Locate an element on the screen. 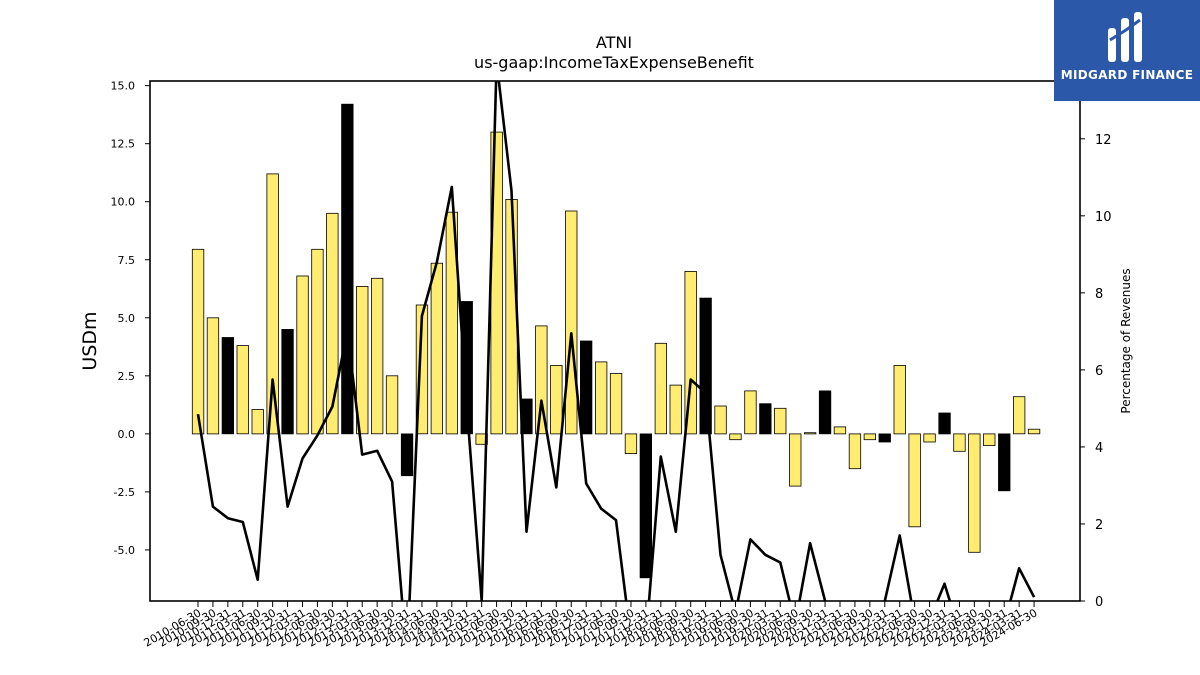 This screenshot has width=1200, height=675. brand-name: MIDGARD FINANCE is located at coordinates (1127, 75).